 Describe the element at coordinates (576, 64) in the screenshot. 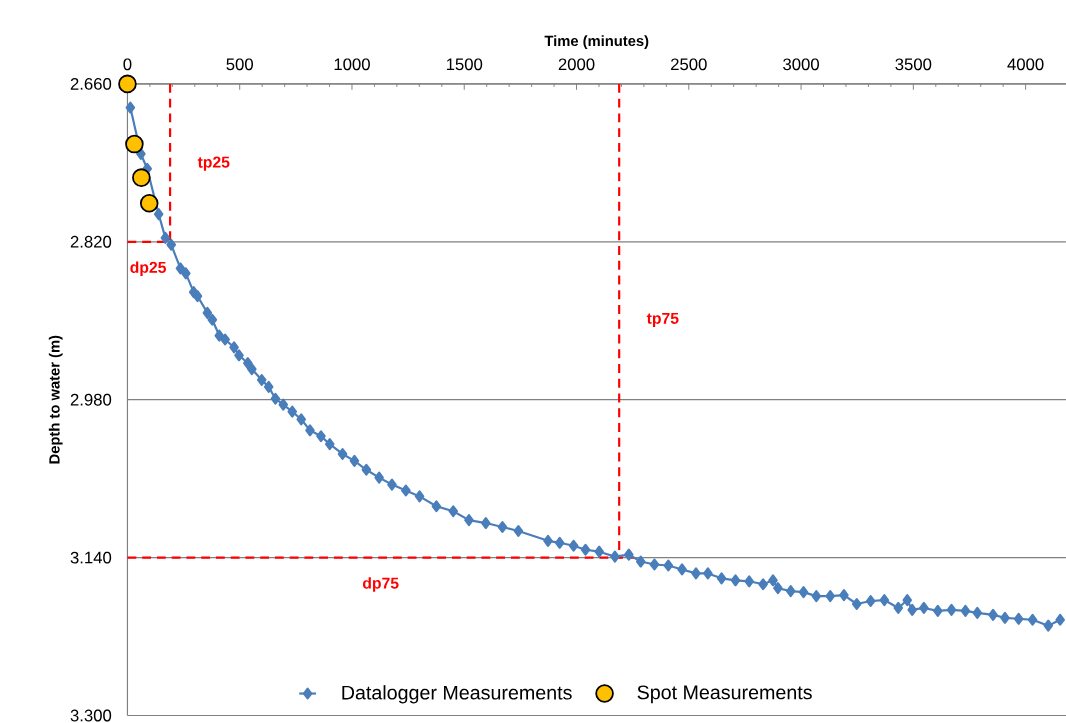

I see `x-tick-label: 2000` at that location.